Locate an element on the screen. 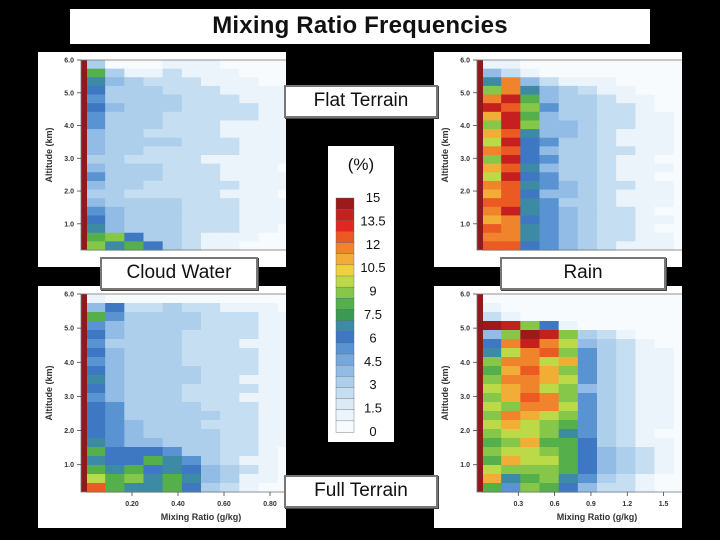 Image resolution: width=720 pixels, height=540 pixels. colorbar-tick-label: 6 is located at coordinates (372, 337).